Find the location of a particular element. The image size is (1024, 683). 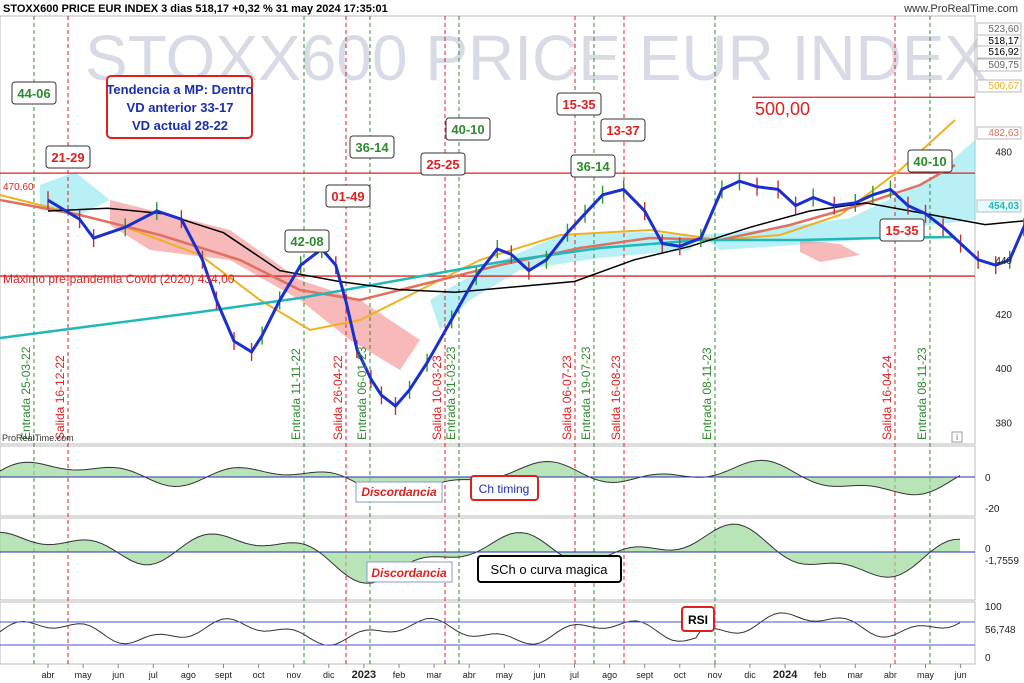

indicator-tick: 56,748 is located at coordinates (1000, 630).